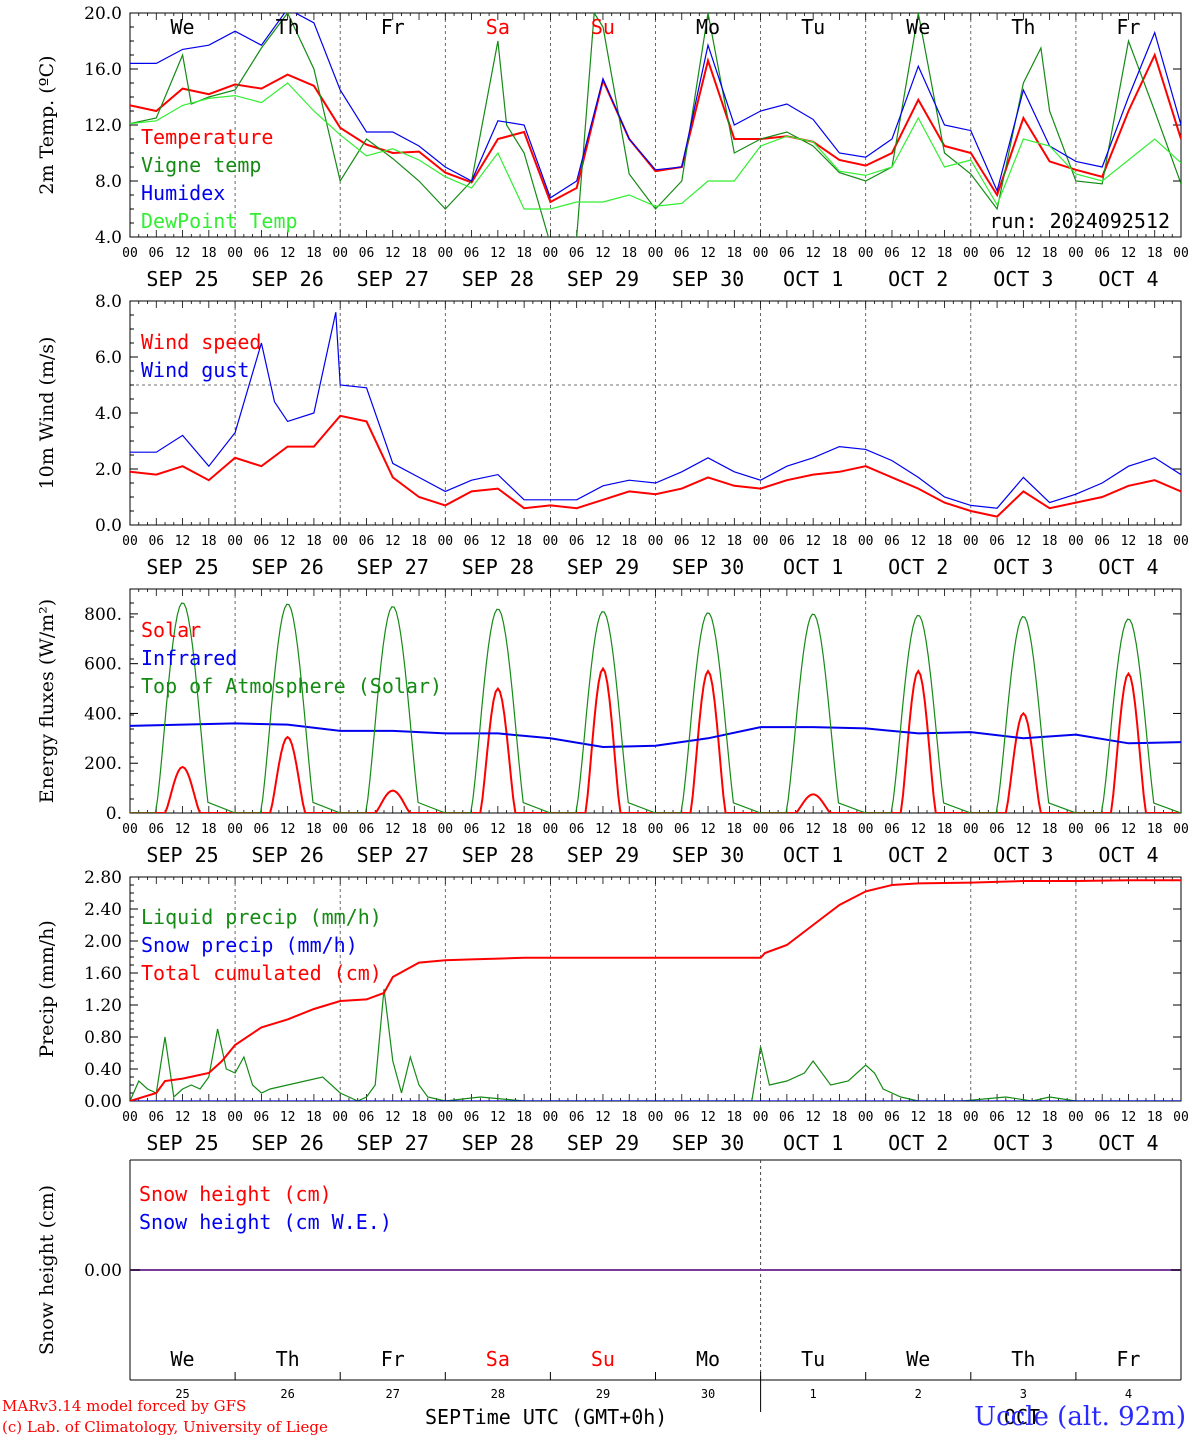 This screenshot has height=1440, width=1194. What do you see at coordinates (47, 1270) in the screenshot?
I see `y-axis-label: Snow height (cm)` at bounding box center [47, 1270].